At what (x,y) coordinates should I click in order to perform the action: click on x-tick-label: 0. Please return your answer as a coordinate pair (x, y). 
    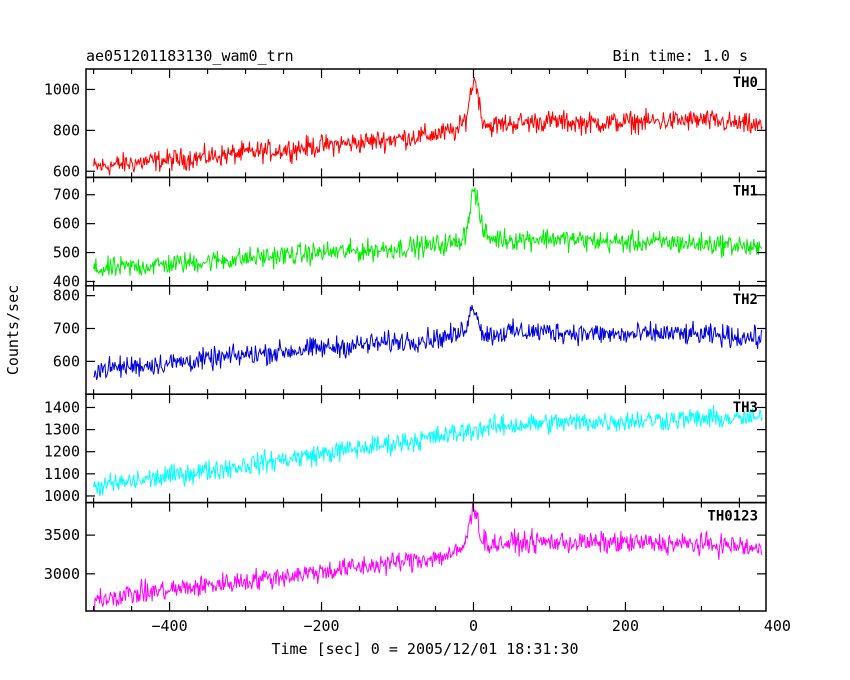
    Looking at the image, I should click on (473, 626).